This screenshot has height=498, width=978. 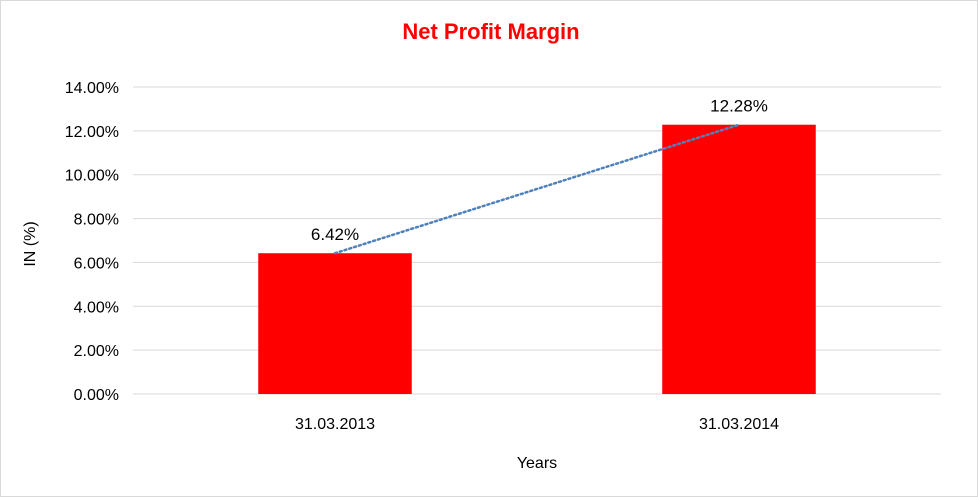 I want to click on data-label: 12.28%, so click(x=739, y=106).